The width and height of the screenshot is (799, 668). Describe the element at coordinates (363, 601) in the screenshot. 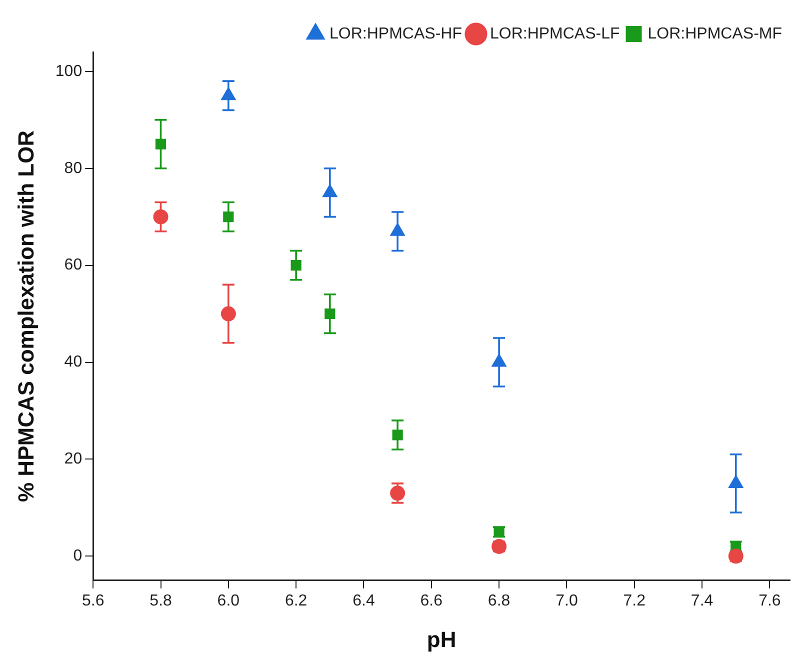

I see `x-tick-label: 6.4` at that location.